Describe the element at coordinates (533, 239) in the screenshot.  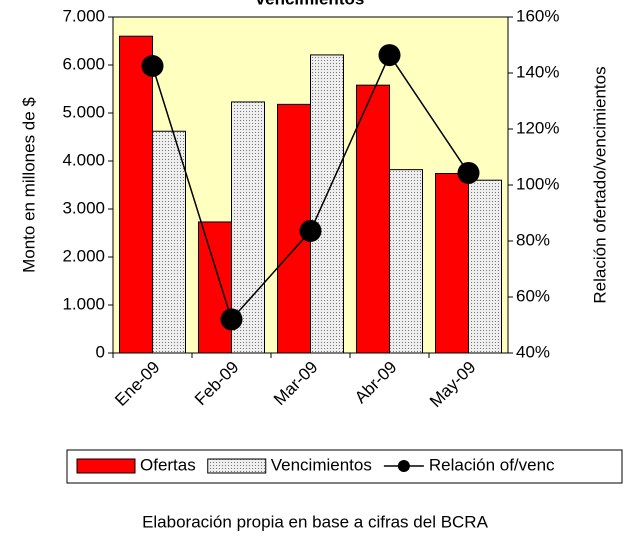
I see `y2-tick-label: 80%` at that location.